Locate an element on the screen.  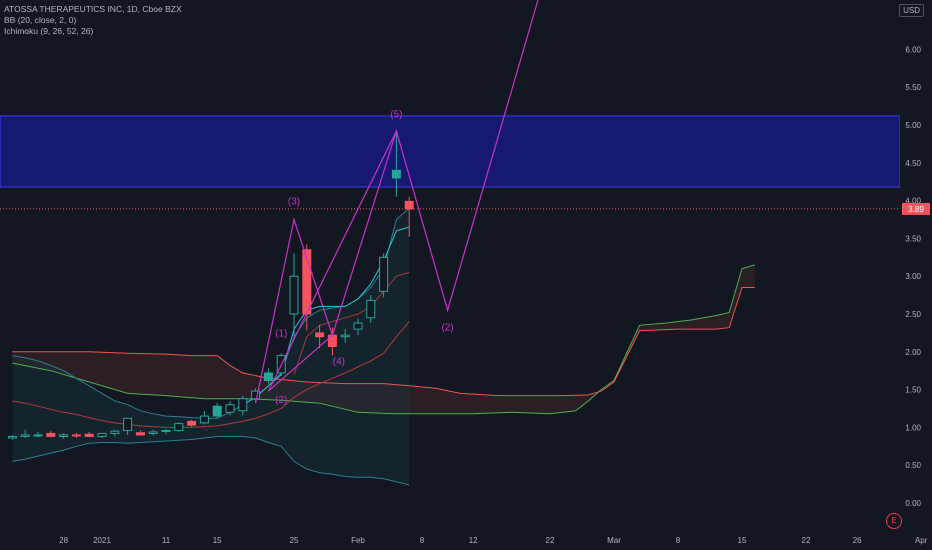
y-tick-label: 0.50 is located at coordinates (913, 465).